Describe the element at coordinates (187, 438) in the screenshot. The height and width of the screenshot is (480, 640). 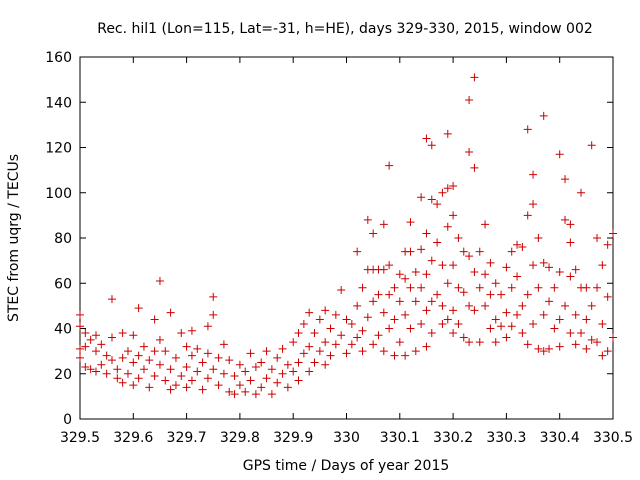
I see `x-tick-label: 329.7` at that location.